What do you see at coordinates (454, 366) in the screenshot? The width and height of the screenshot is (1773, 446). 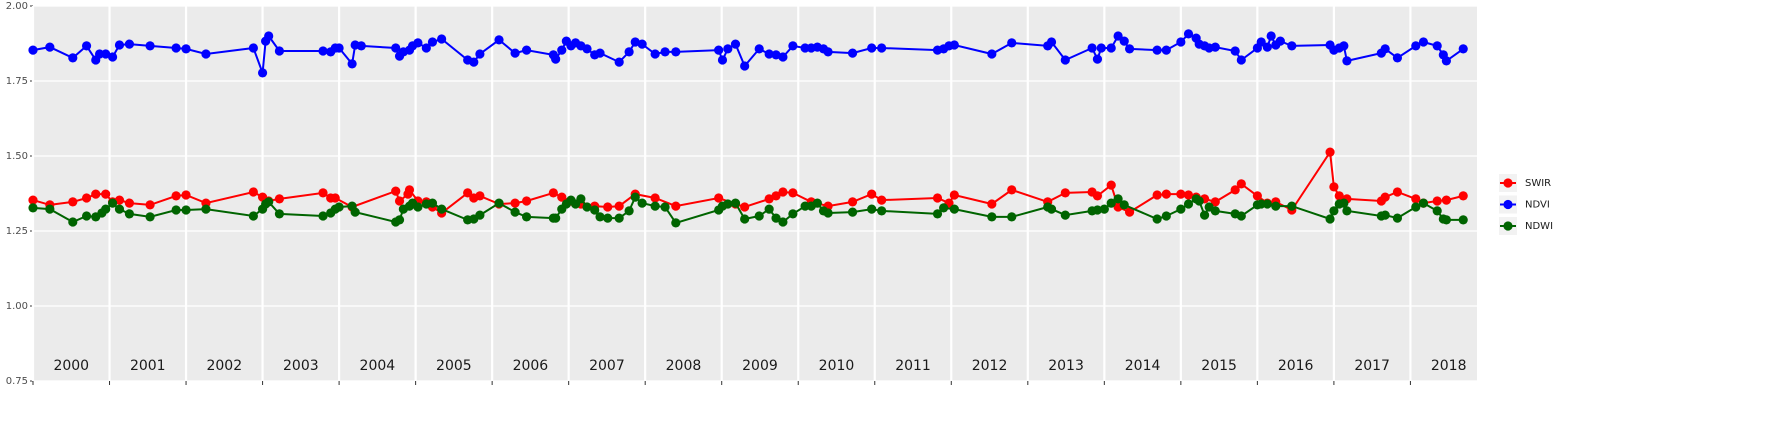 I see `year-label: 2005` at bounding box center [454, 366].